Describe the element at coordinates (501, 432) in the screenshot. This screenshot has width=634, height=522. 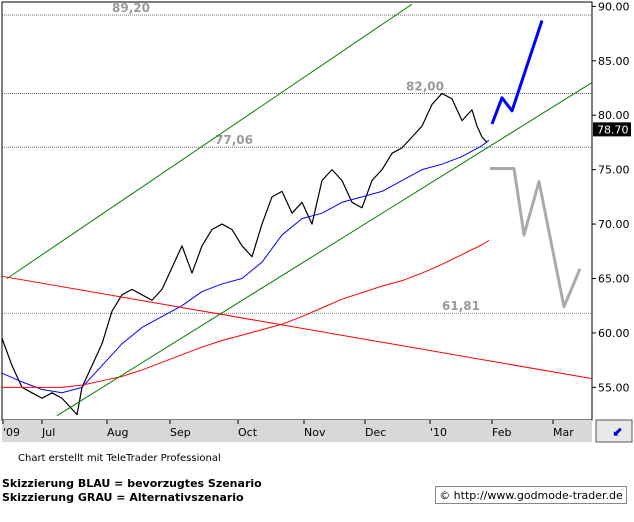
I see `x-tick-label-8: Feb` at that location.